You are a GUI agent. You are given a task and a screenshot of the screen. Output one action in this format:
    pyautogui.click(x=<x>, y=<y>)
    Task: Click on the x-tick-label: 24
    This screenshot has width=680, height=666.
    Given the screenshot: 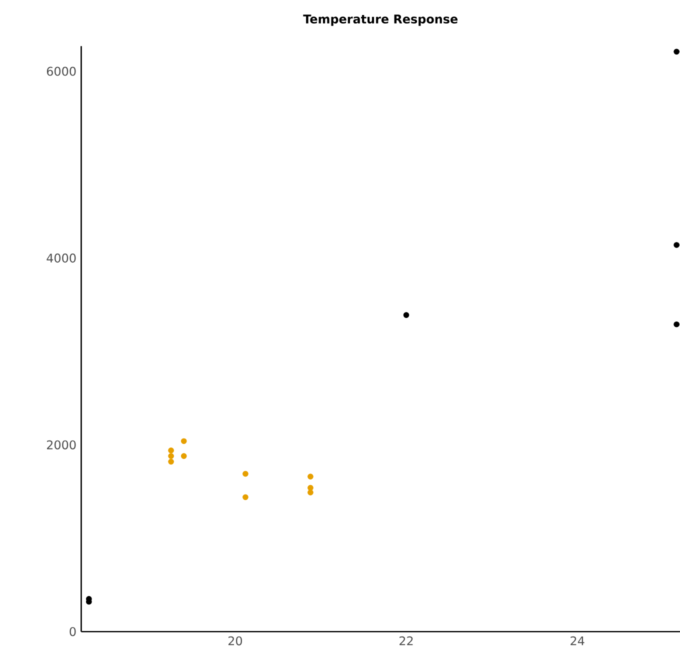 What is the action you would take?
    pyautogui.click(x=577, y=641)
    